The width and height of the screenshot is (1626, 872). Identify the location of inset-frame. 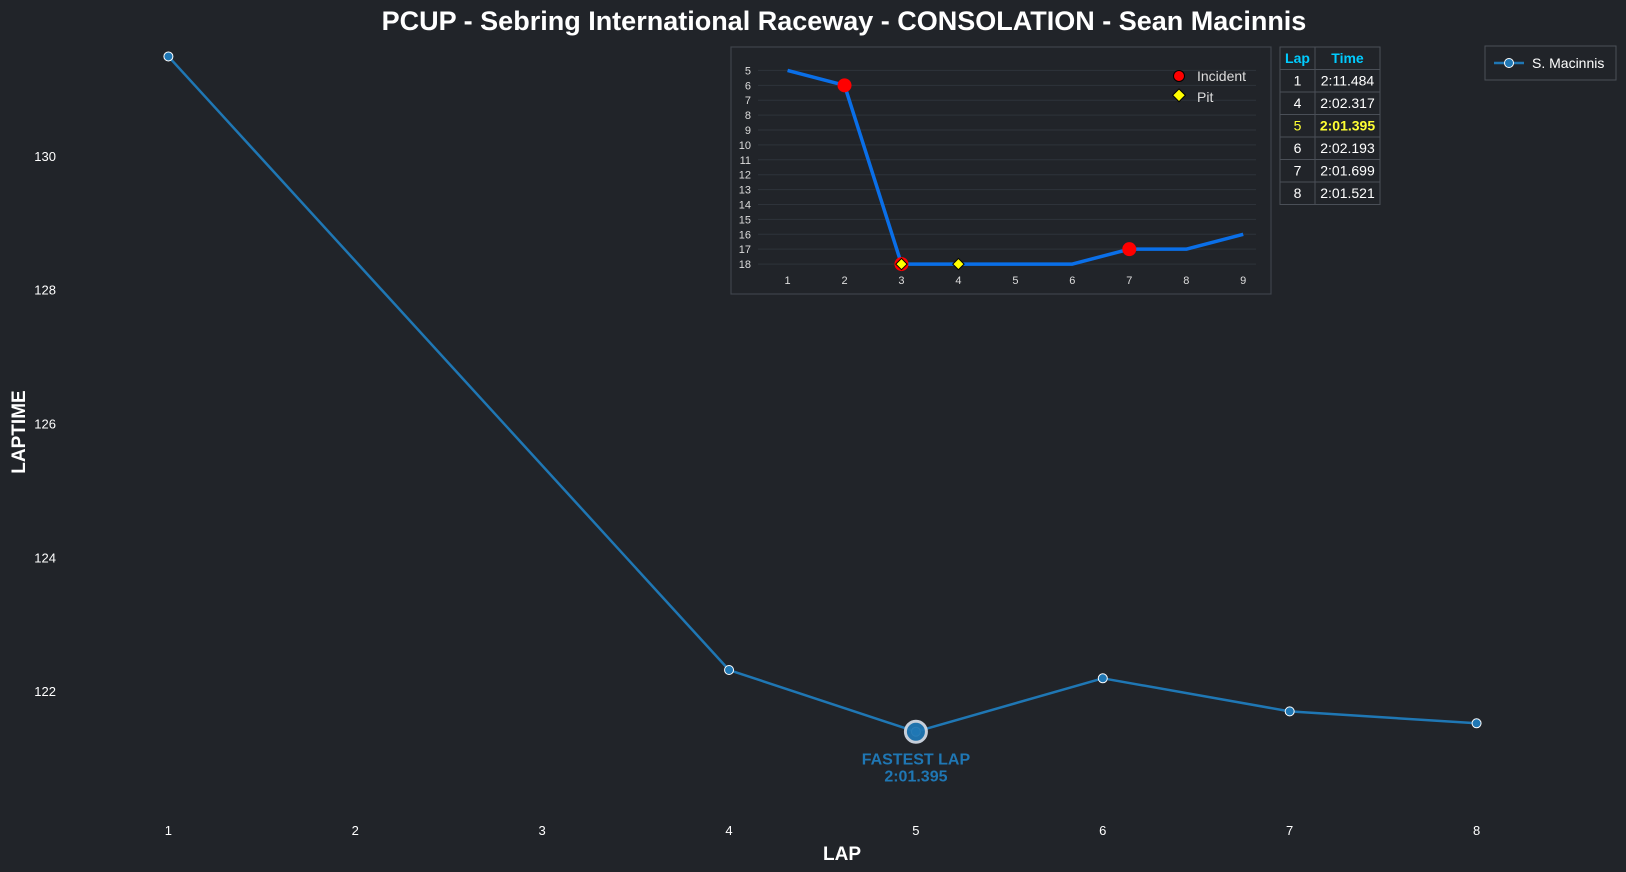
(1001, 170).